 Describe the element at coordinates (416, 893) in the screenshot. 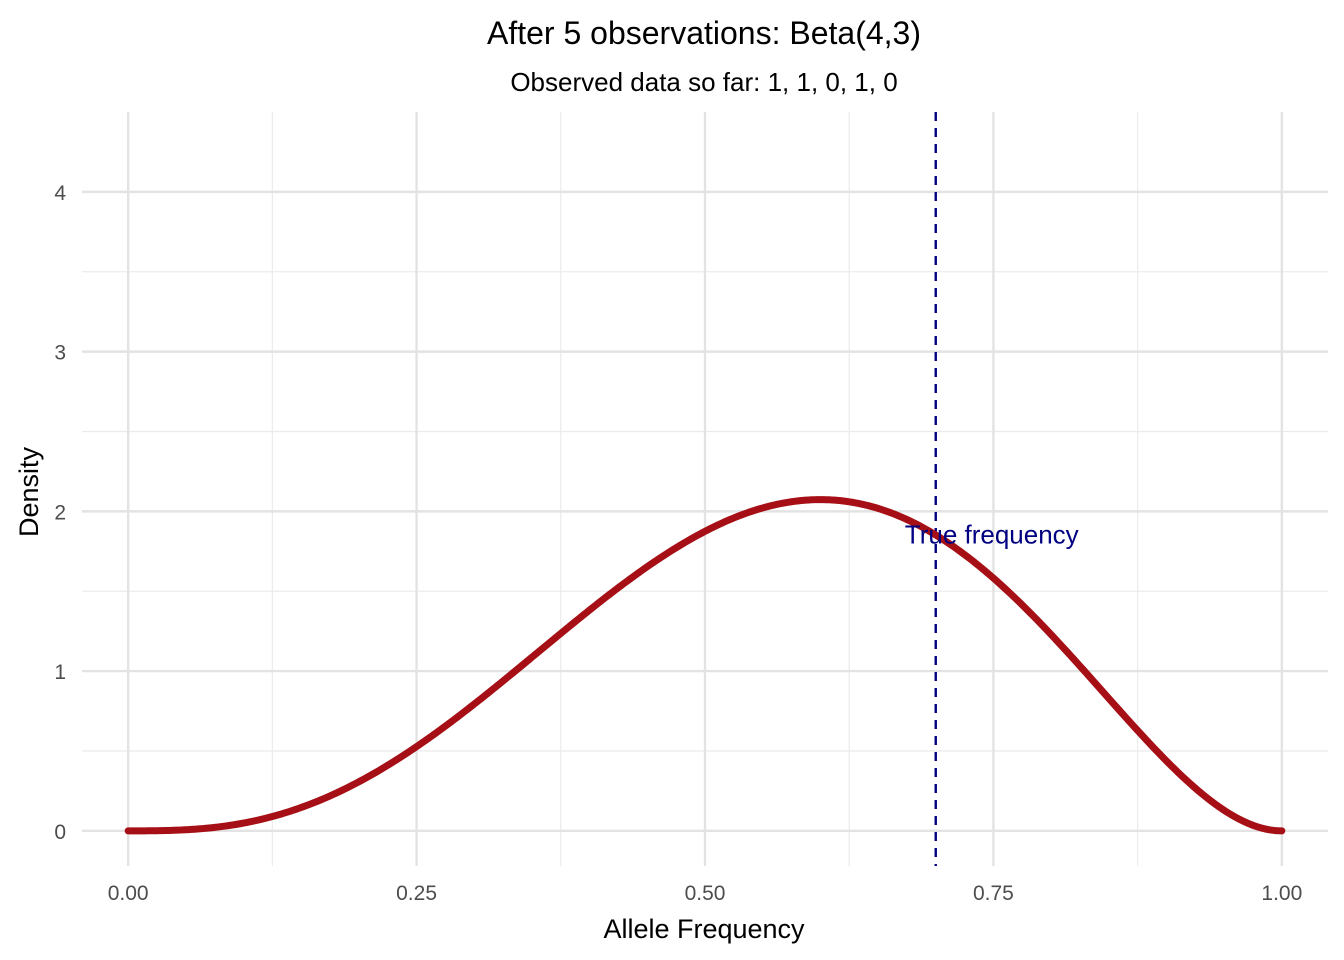

I see `x-tick-label: 0.25` at that location.